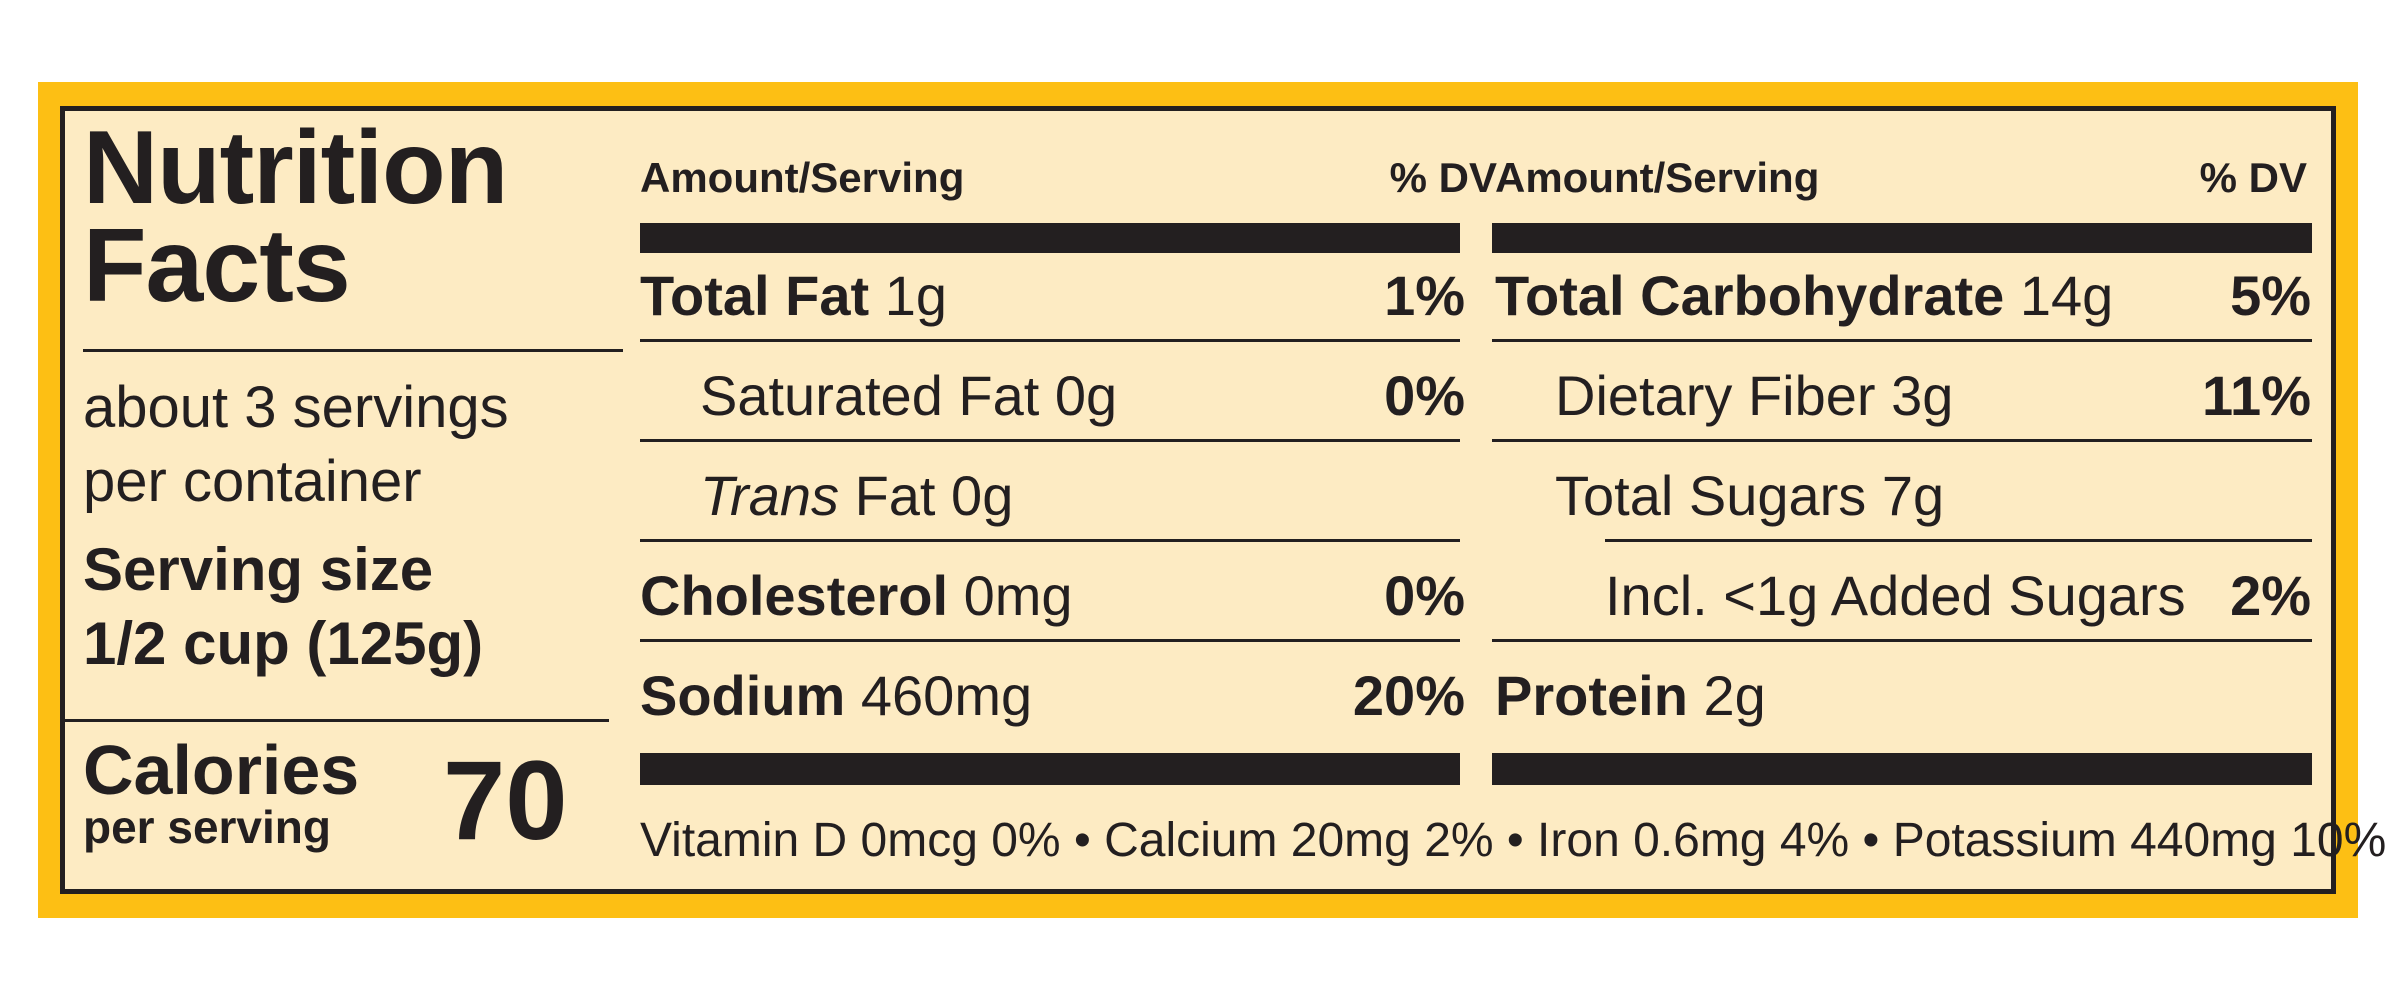 The image size is (2397, 1000). Describe the element at coordinates (1734, 695) in the screenshot. I see `nutrient-amount: 2g` at that location.